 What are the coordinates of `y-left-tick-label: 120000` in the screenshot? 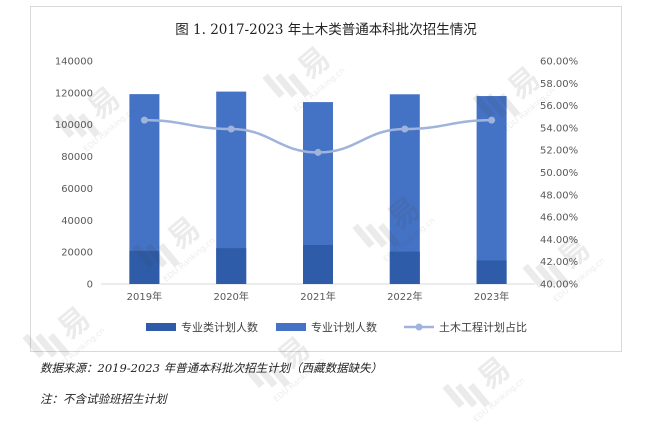 It's located at (74, 93).